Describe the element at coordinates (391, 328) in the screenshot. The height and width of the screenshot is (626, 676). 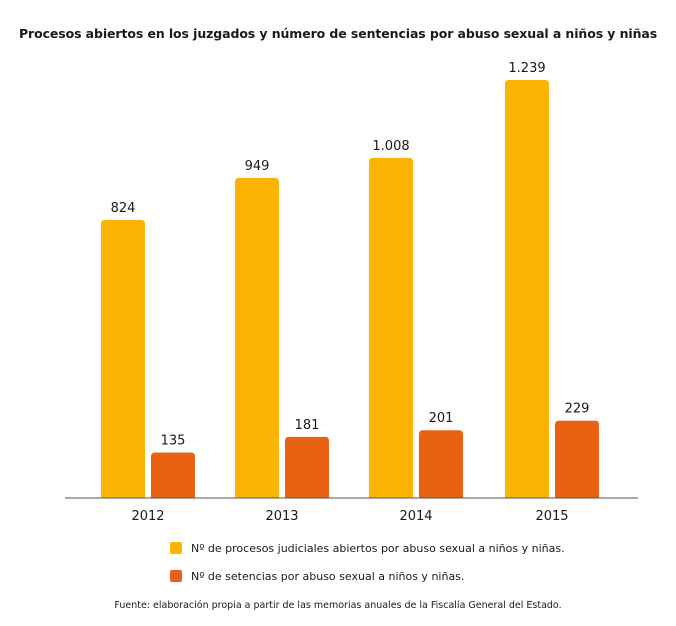
I see `bar-procesos-2014` at that location.